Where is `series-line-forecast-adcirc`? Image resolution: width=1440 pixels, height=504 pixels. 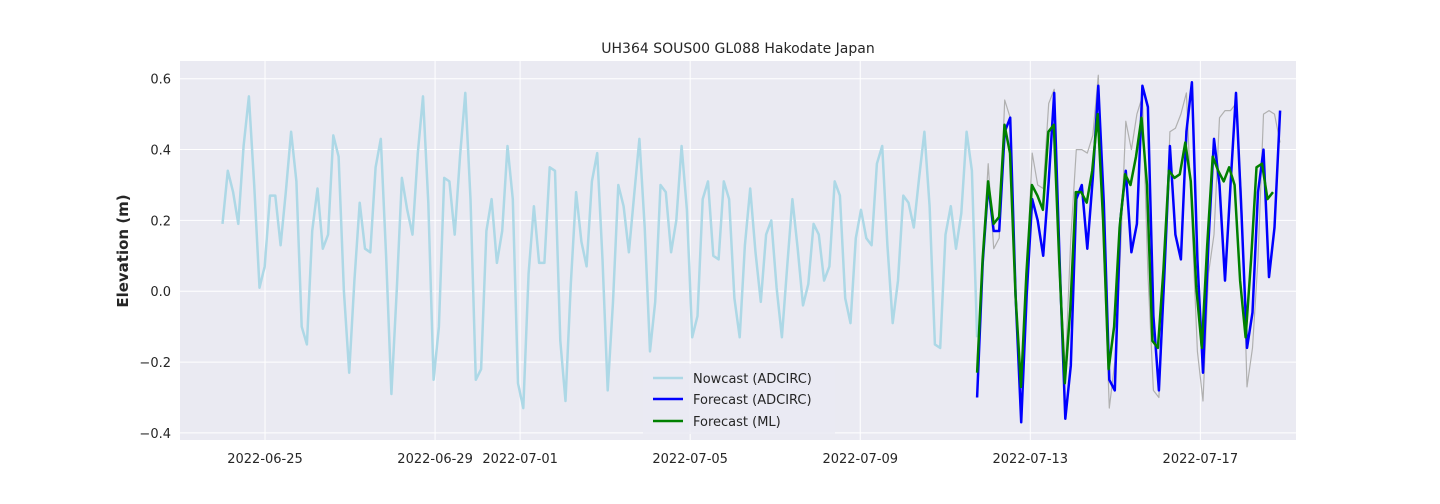 series-line-forecast-adcirc is located at coordinates (1128, 252).